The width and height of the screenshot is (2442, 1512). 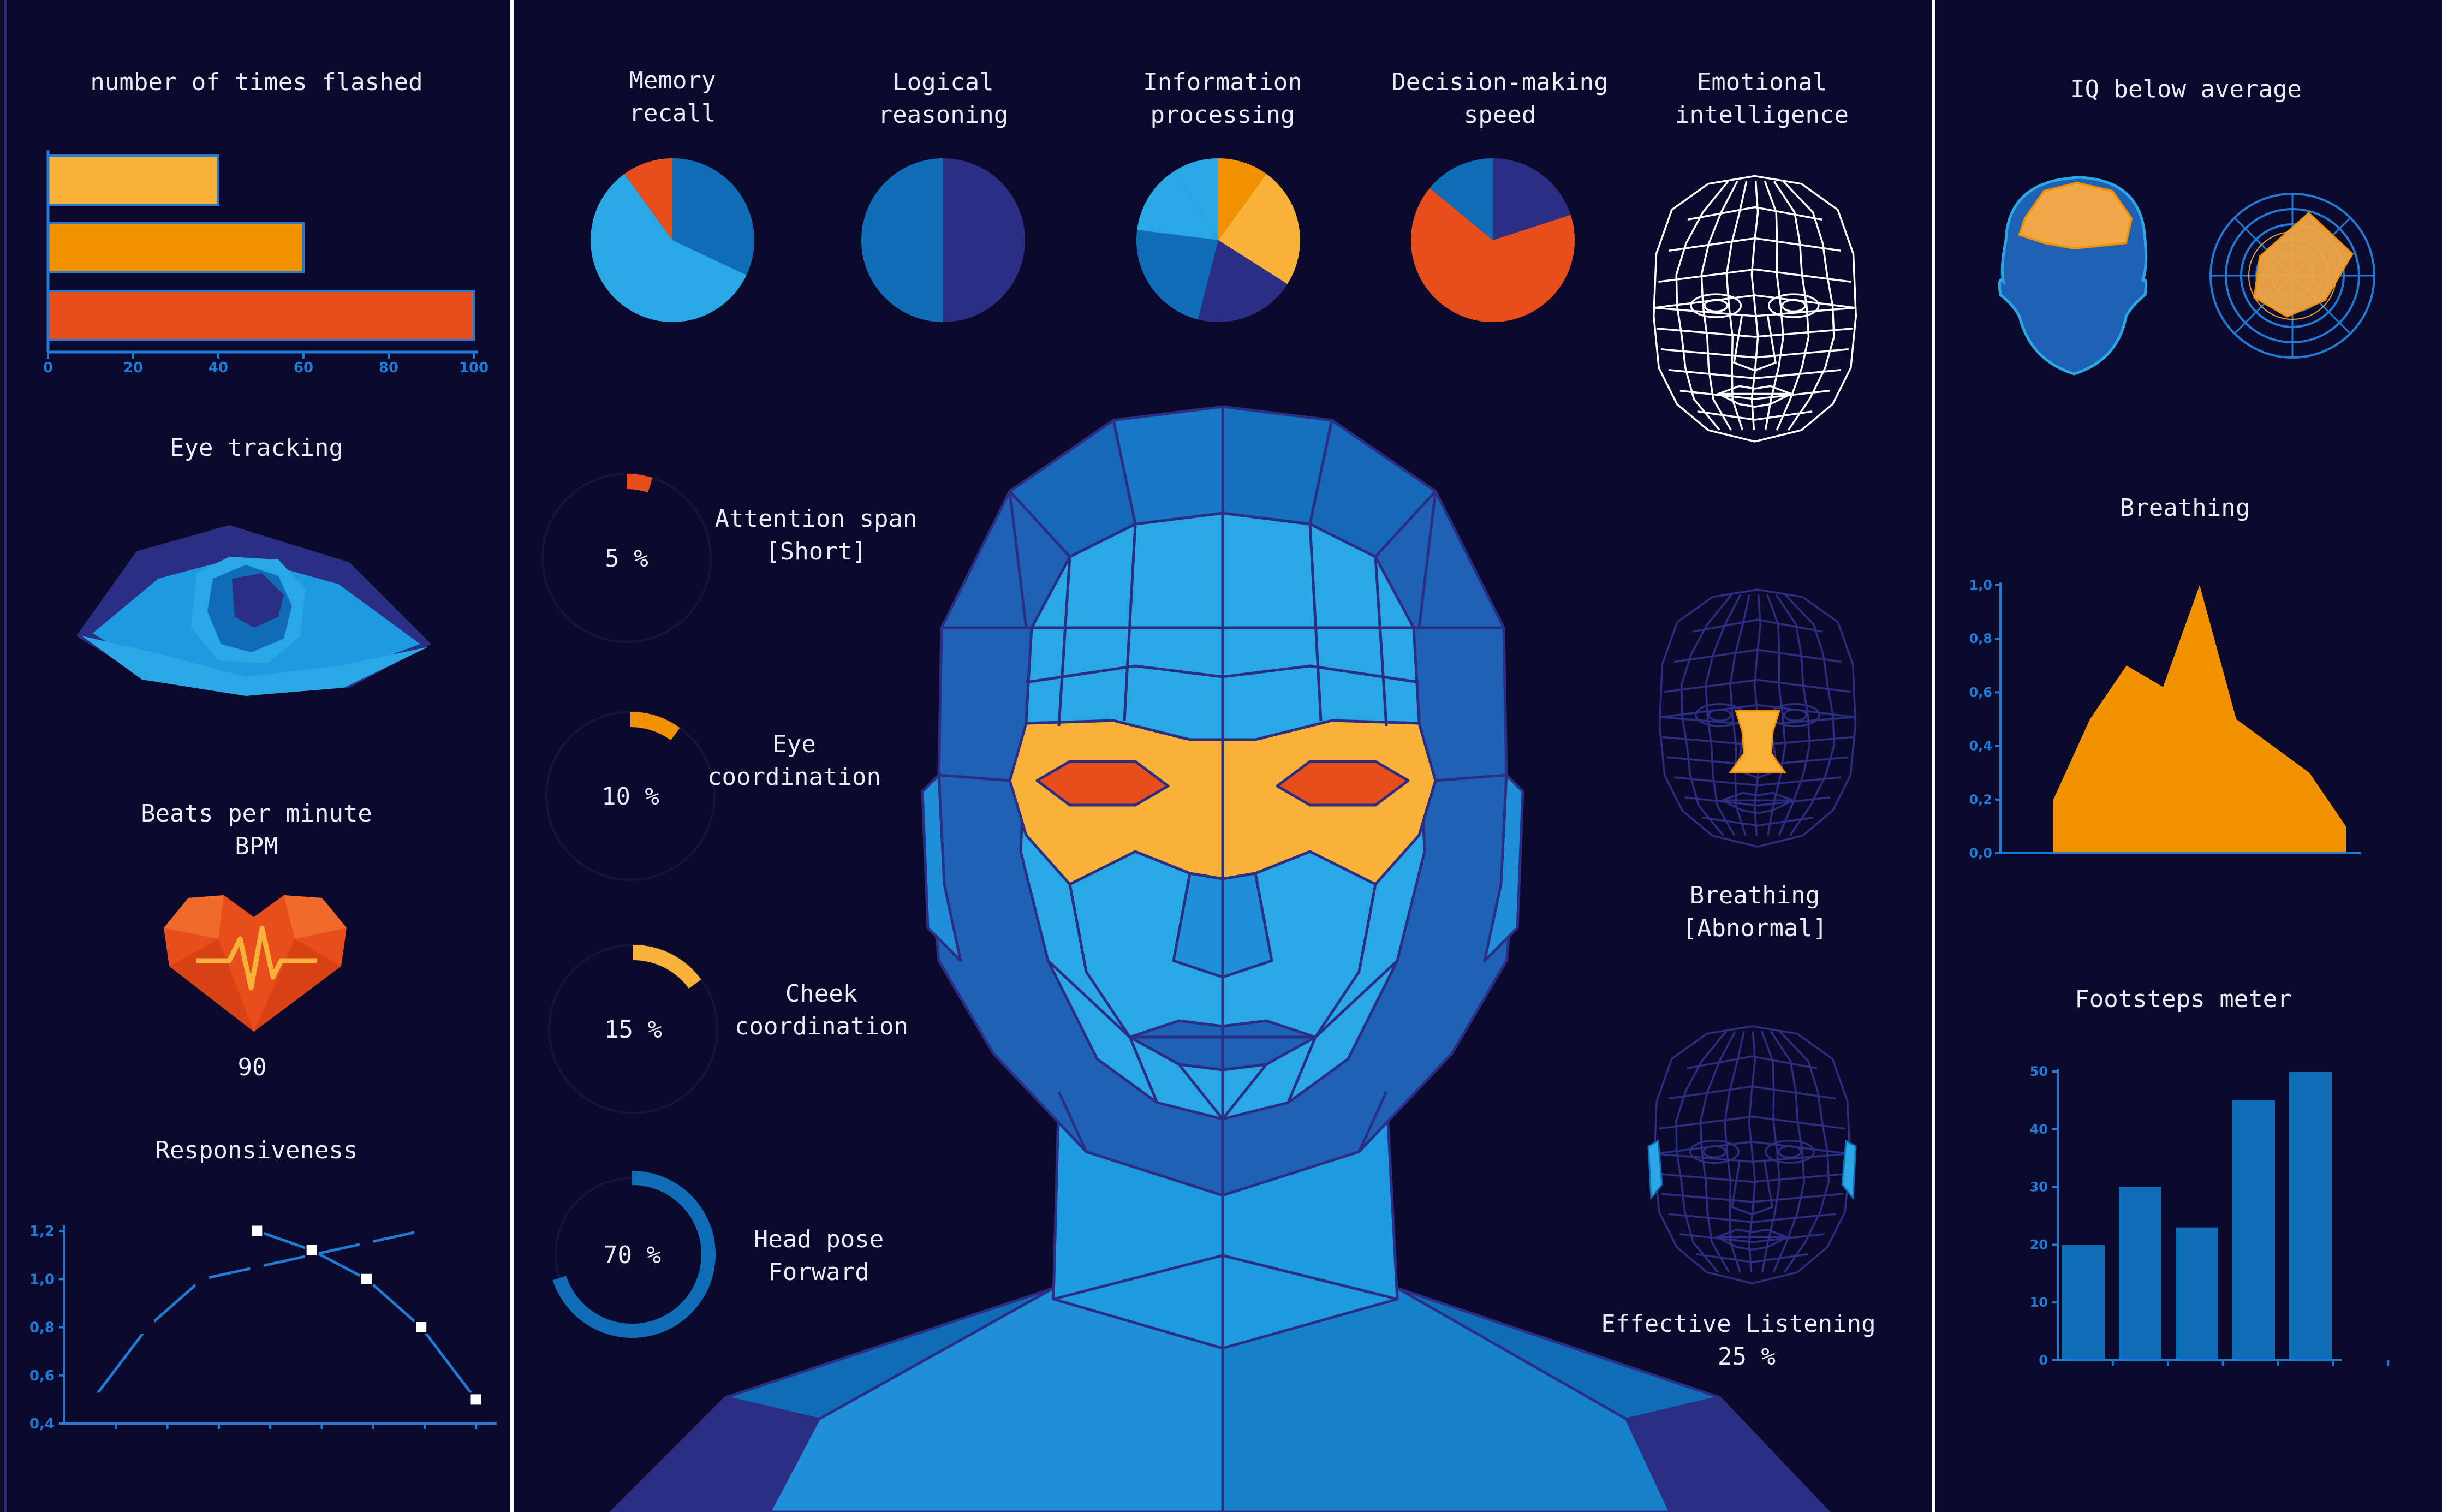 What do you see at coordinates (626, 559) in the screenshot?
I see `gauge-value: 5 %` at bounding box center [626, 559].